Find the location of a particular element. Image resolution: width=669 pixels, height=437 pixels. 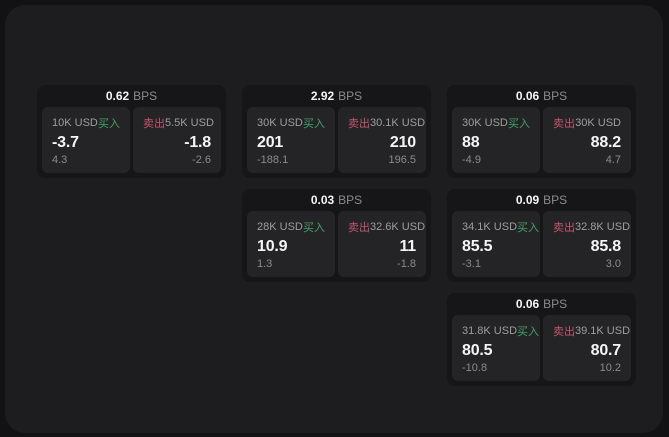

card-header: 2.92 BPS is located at coordinates (336, 96).